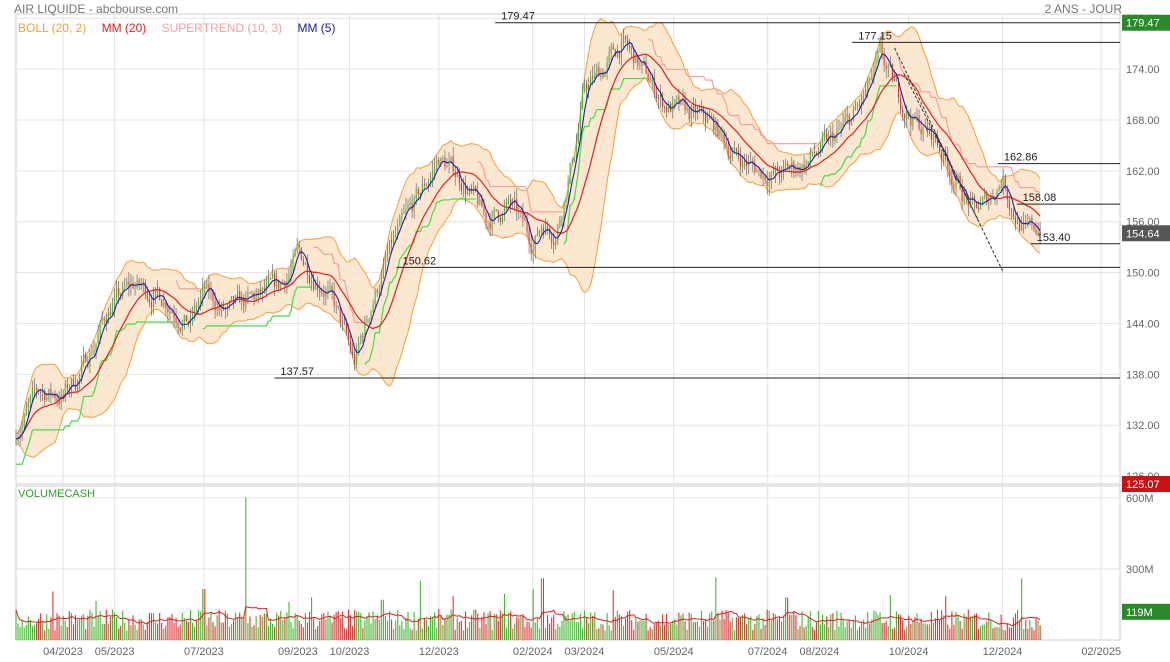 Image resolution: width=1170 pixels, height=662 pixels. What do you see at coordinates (350, 652) in the screenshot?
I see `x-tick-label: 10/2023` at bounding box center [350, 652].